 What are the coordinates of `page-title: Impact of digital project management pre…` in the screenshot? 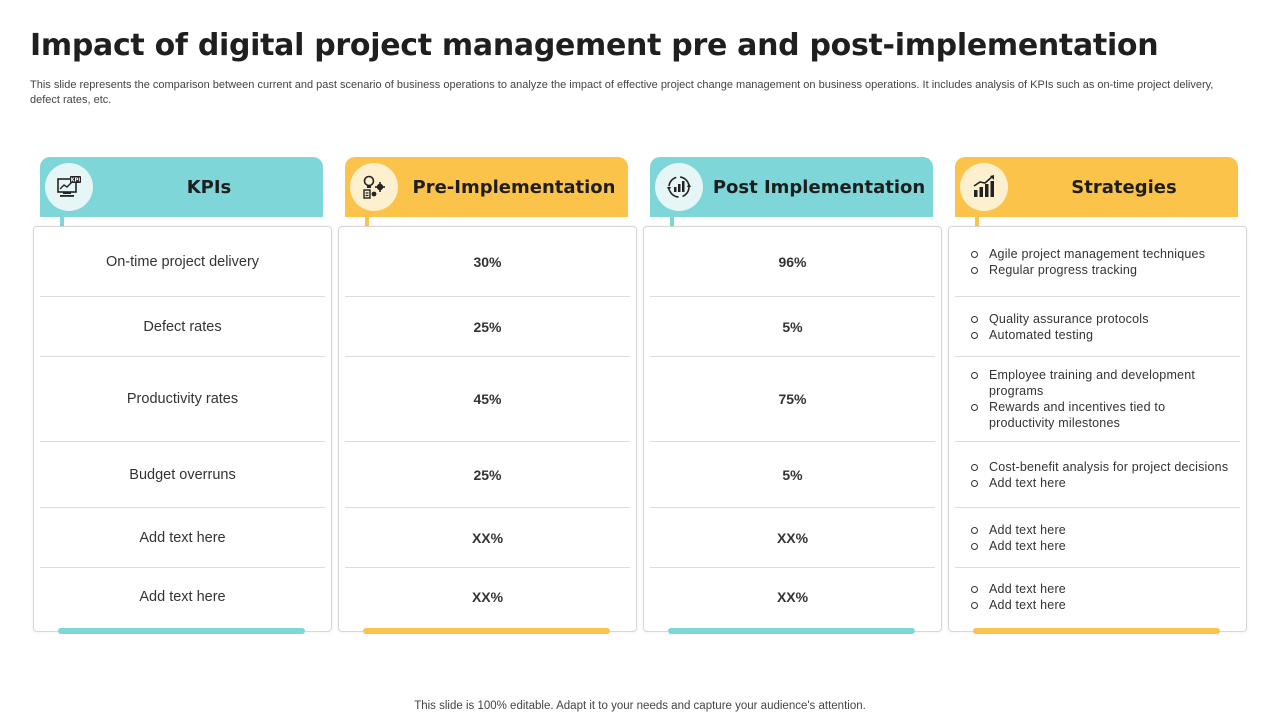 It's located at (594, 45).